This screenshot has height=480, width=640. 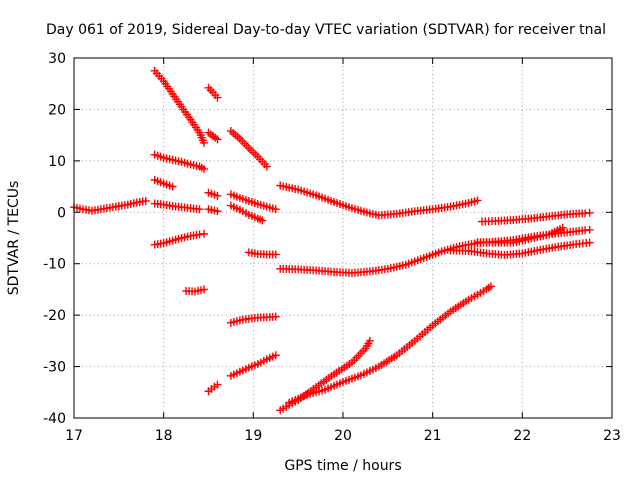 I want to click on series-arc4, so click(x=163, y=183).